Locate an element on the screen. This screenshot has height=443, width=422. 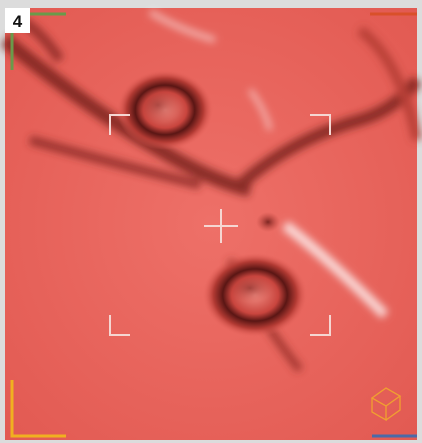
orientation-cube is located at coordinates (386, 404).